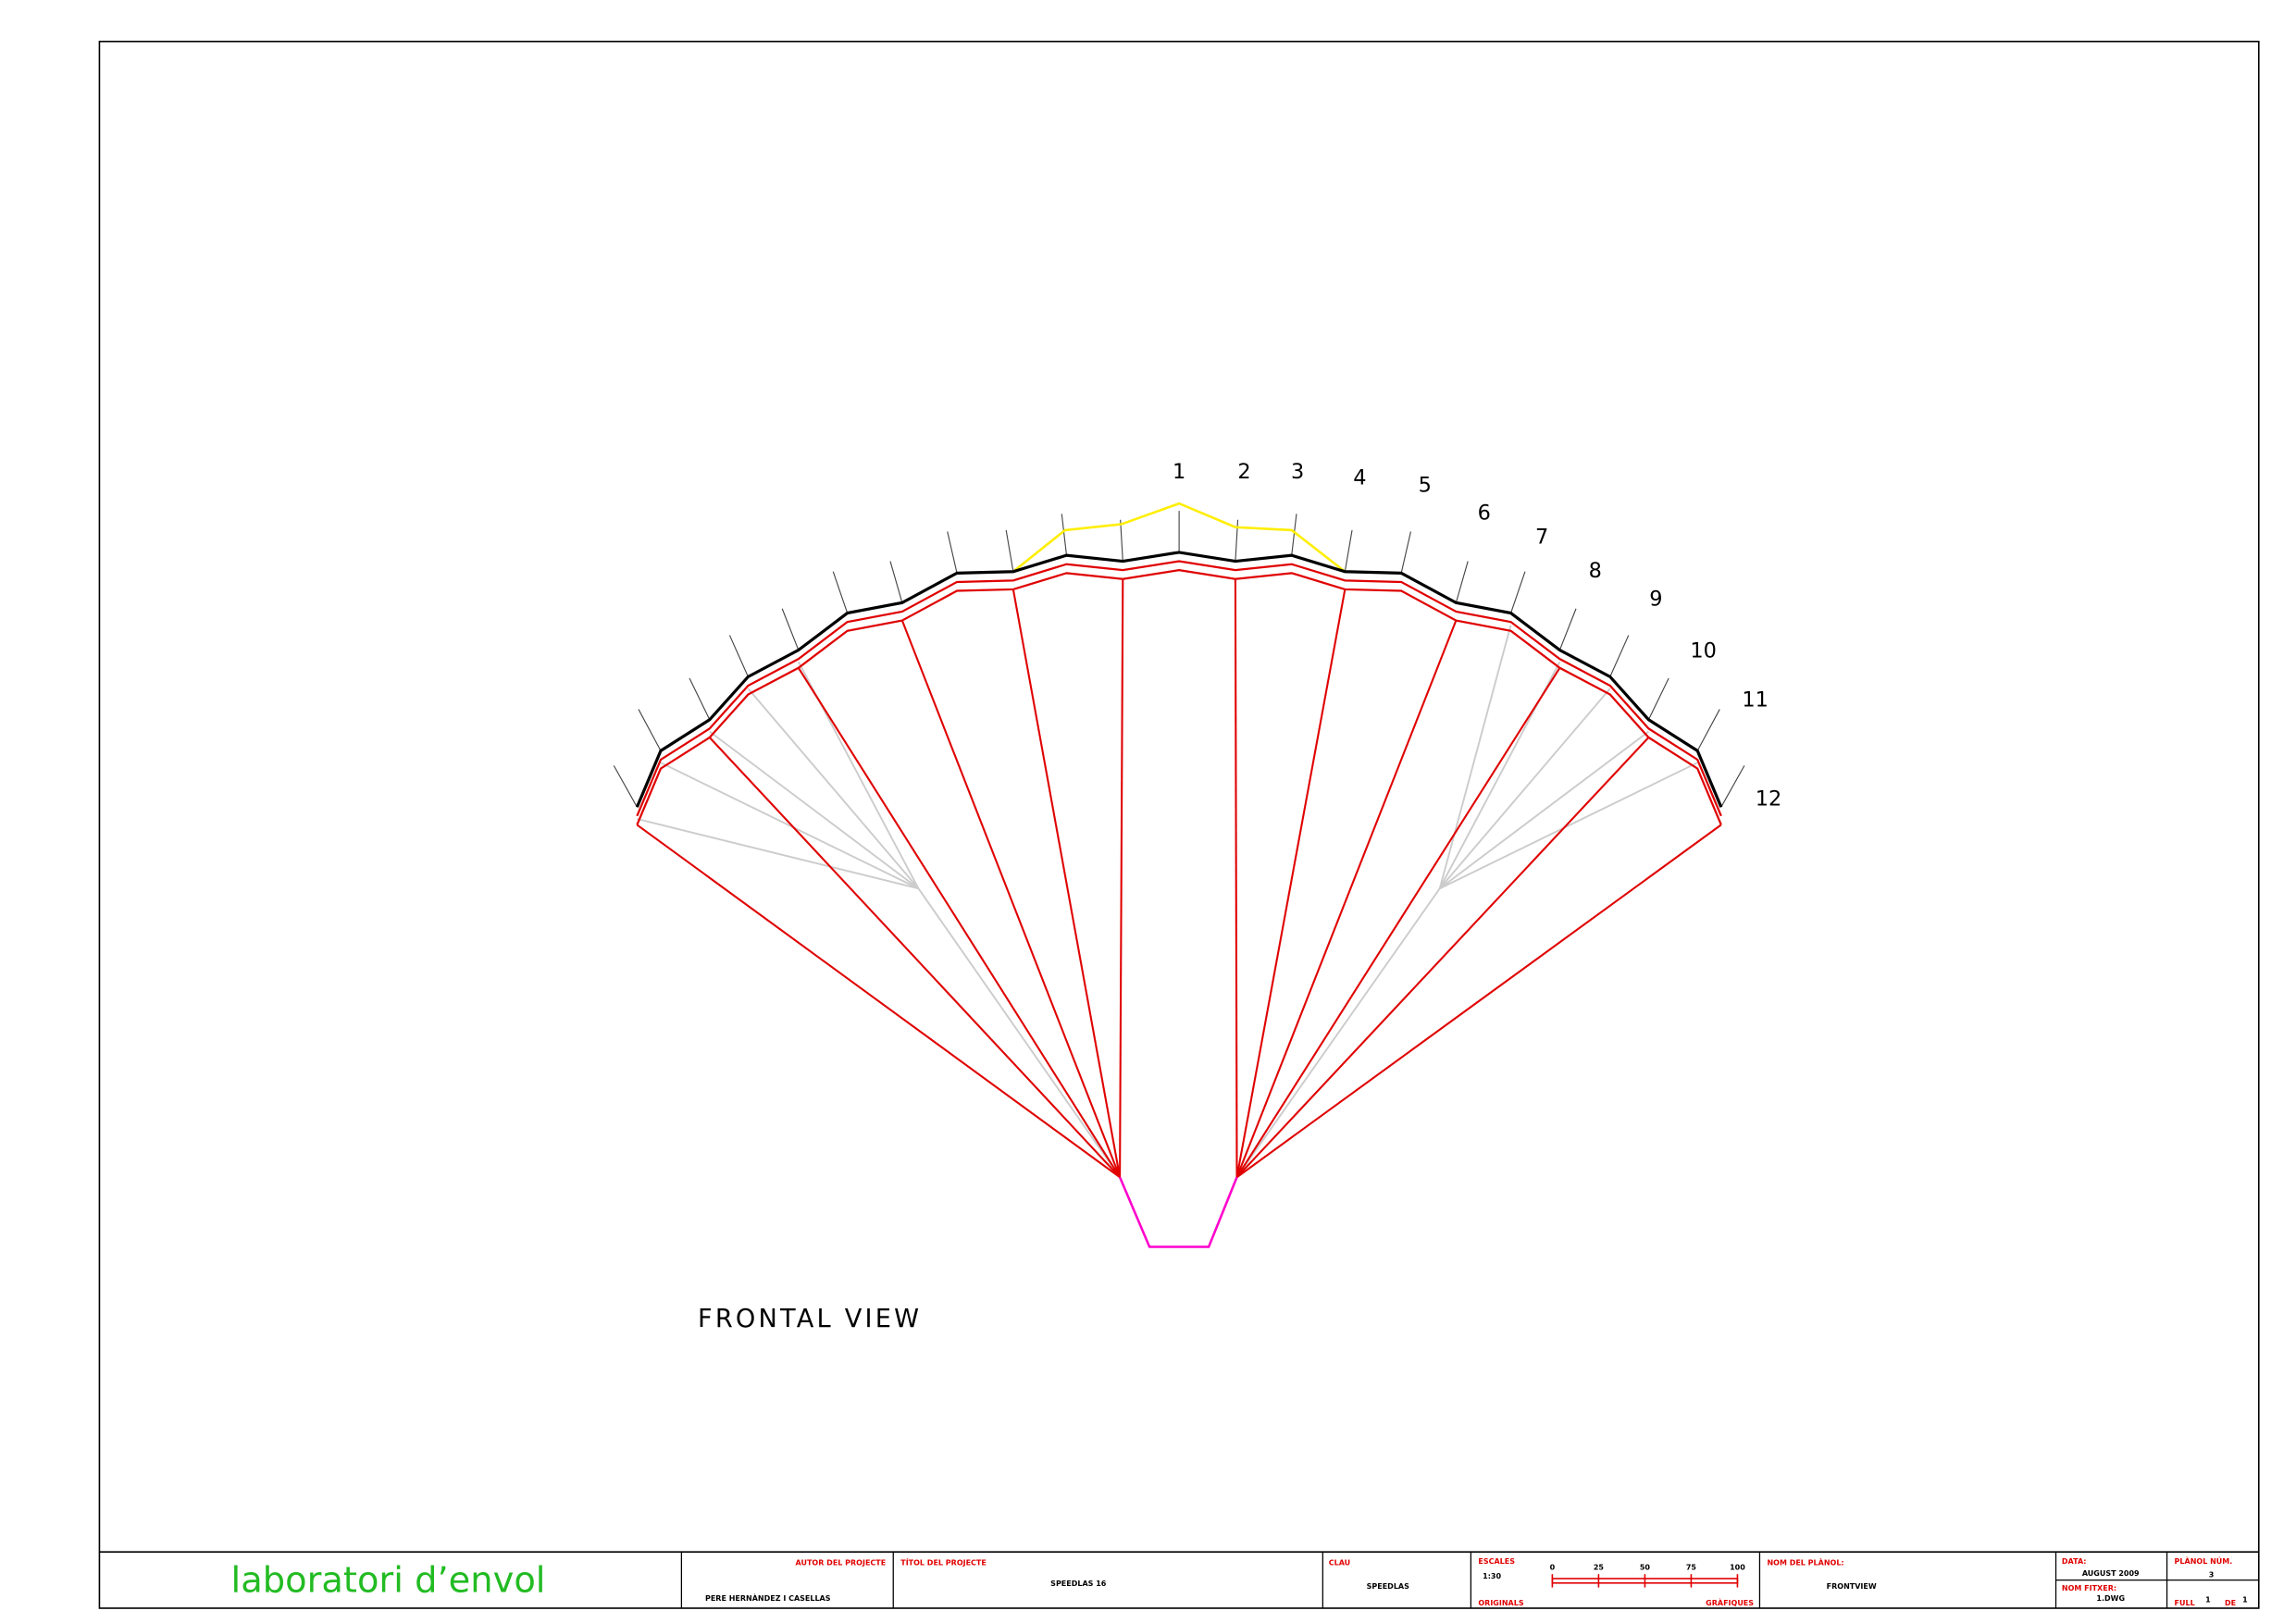 The width and height of the screenshot is (2296, 1623). What do you see at coordinates (1756, 700) in the screenshot?
I see `cell-label: 11` at bounding box center [1756, 700].